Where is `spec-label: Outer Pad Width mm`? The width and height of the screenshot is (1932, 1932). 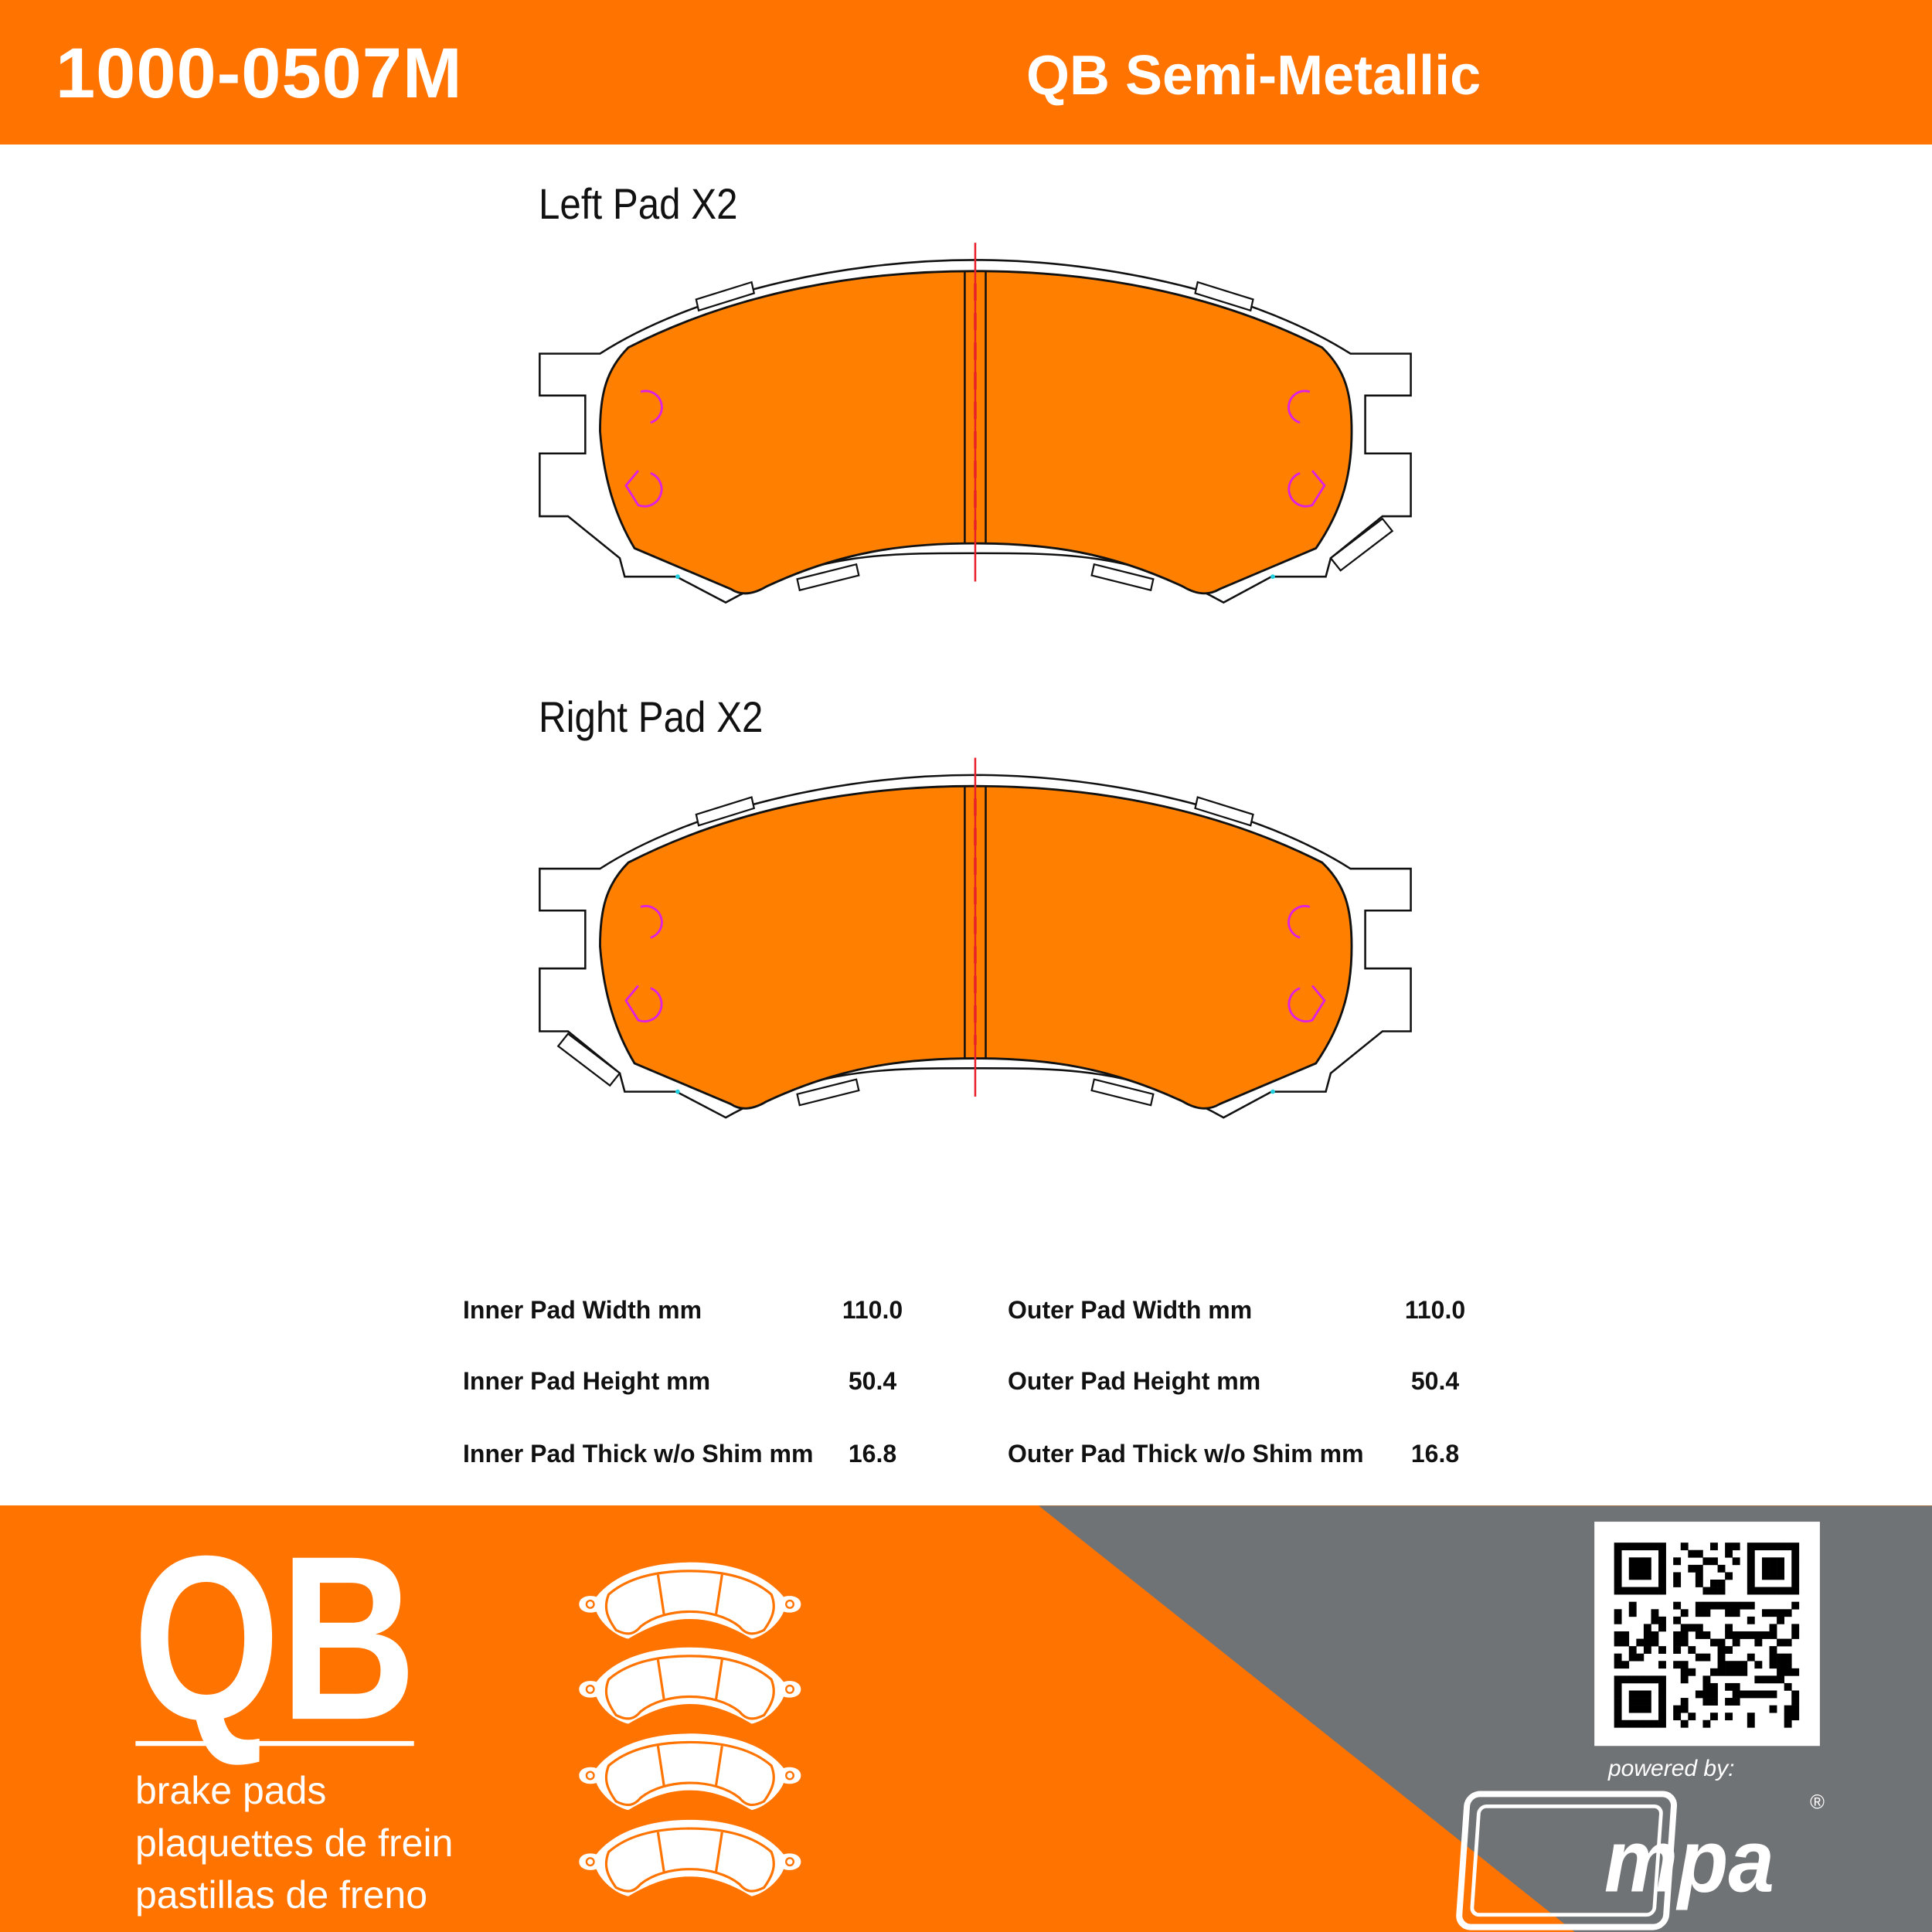
spec-label: Outer Pad Width mm is located at coordinates (1130, 1310).